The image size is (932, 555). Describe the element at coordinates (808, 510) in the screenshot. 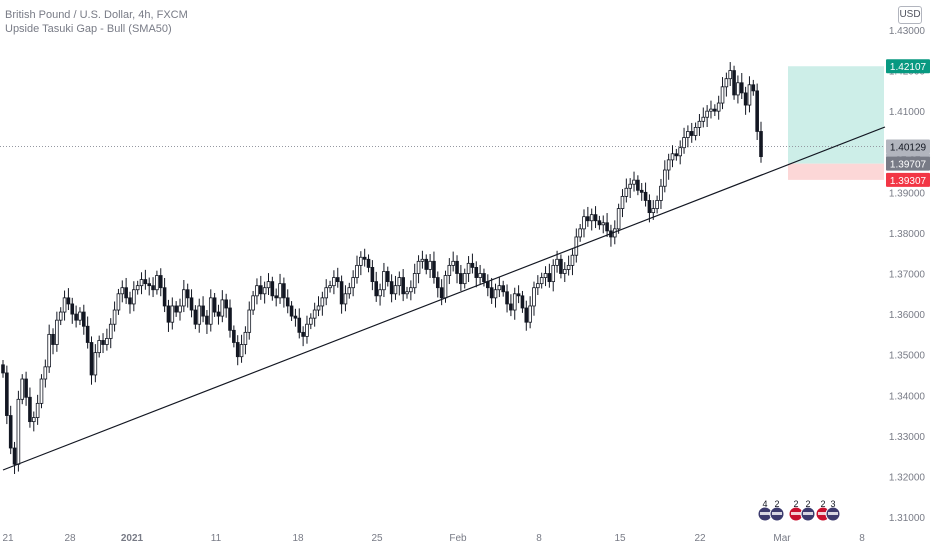

I see `us-flag-icon: 2` at that location.